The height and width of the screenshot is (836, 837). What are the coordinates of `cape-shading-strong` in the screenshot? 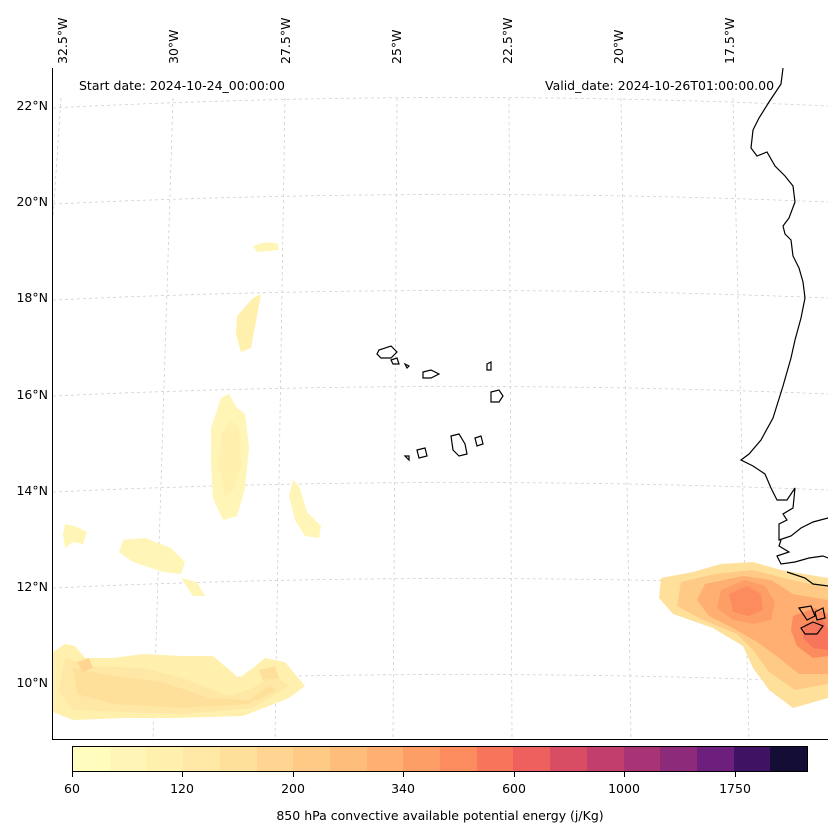 It's located at (743, 635).